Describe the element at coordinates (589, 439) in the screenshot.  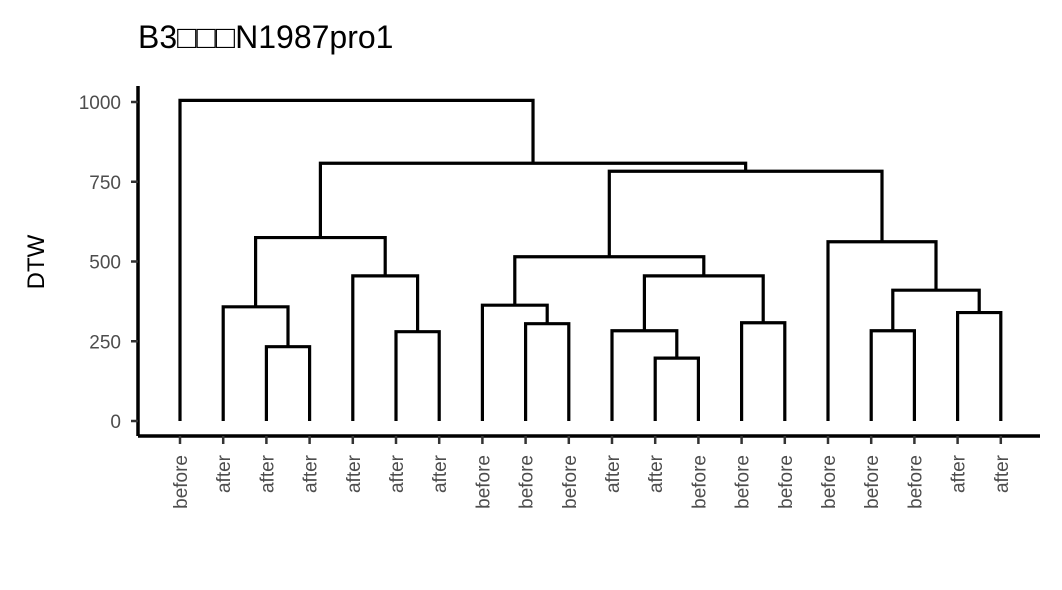
I see `x-axis` at that location.